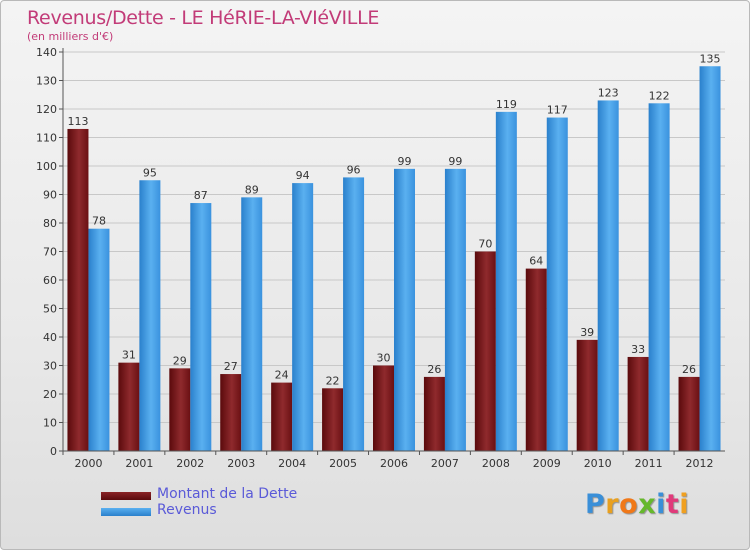 Image resolution: width=750 pixels, height=550 pixels. I want to click on bar-value-label: 29, so click(180, 360).